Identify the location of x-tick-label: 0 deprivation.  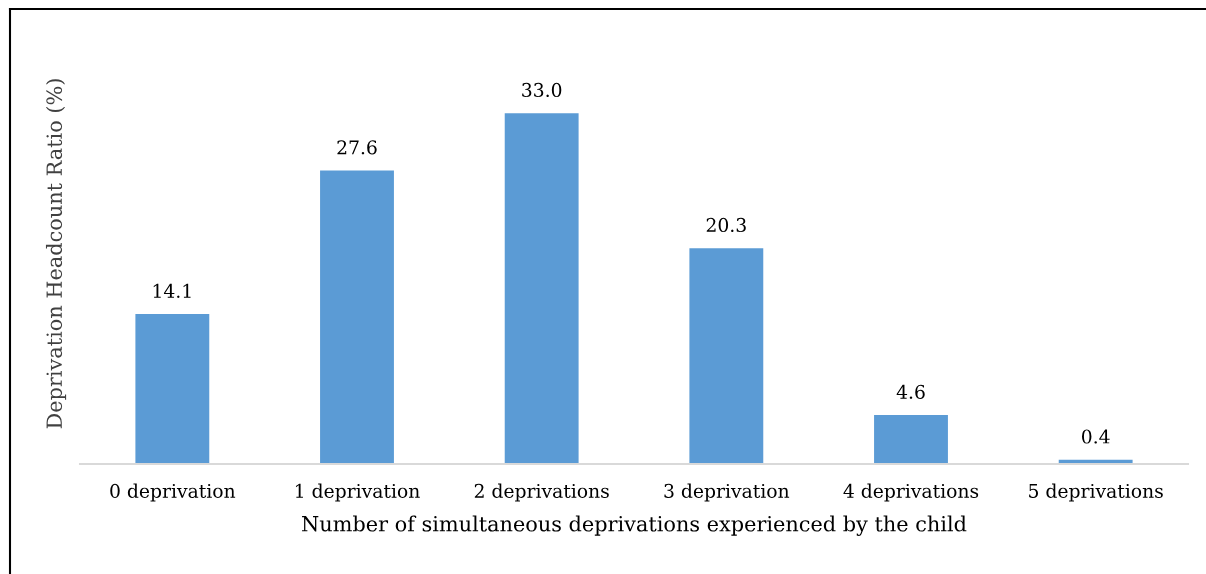
(173, 492).